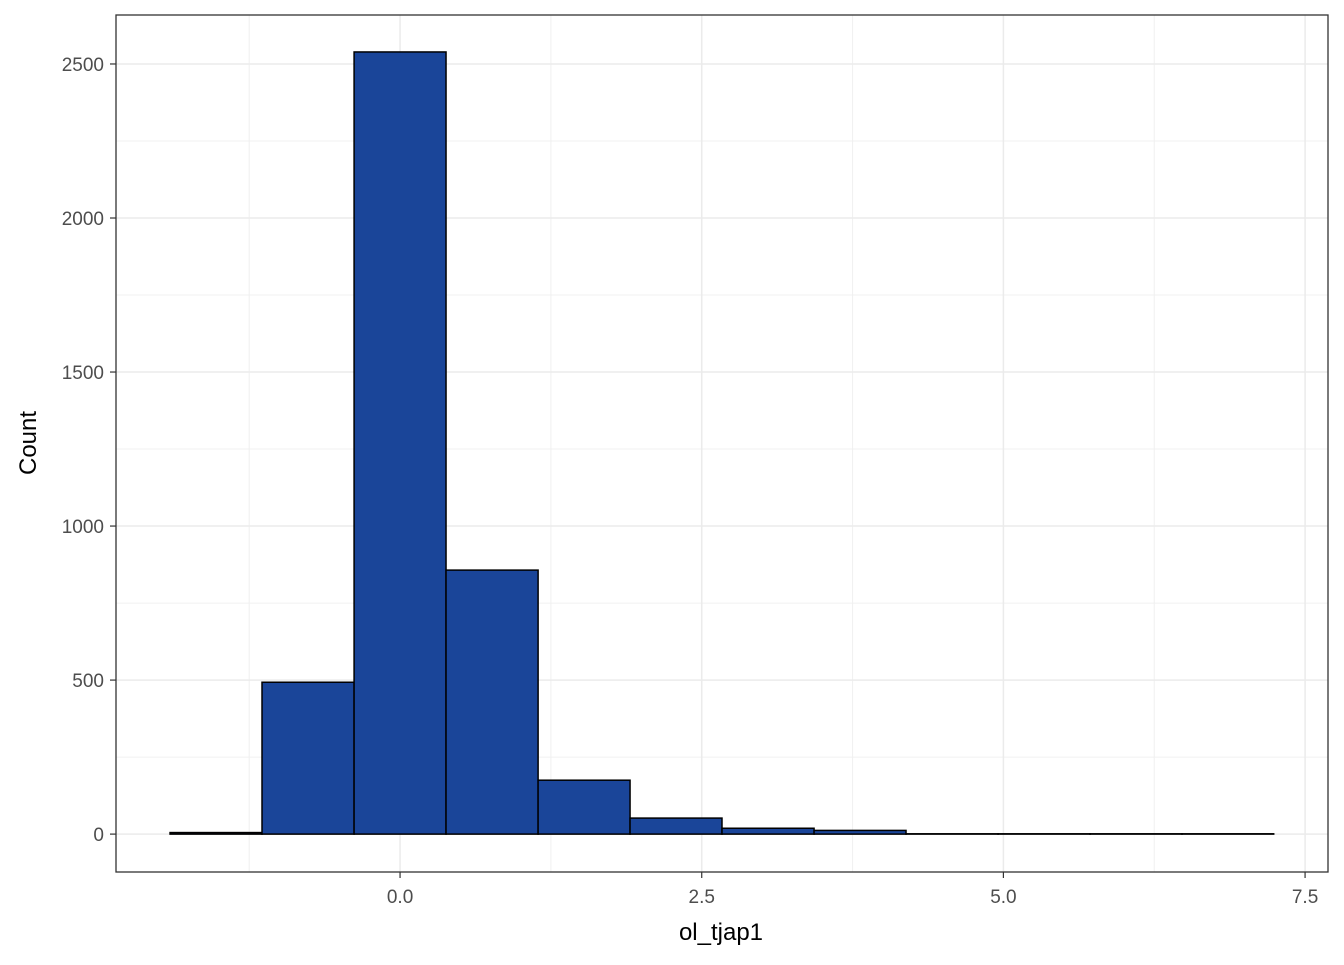  I want to click on x-tick-label: 0.0, so click(400, 897).